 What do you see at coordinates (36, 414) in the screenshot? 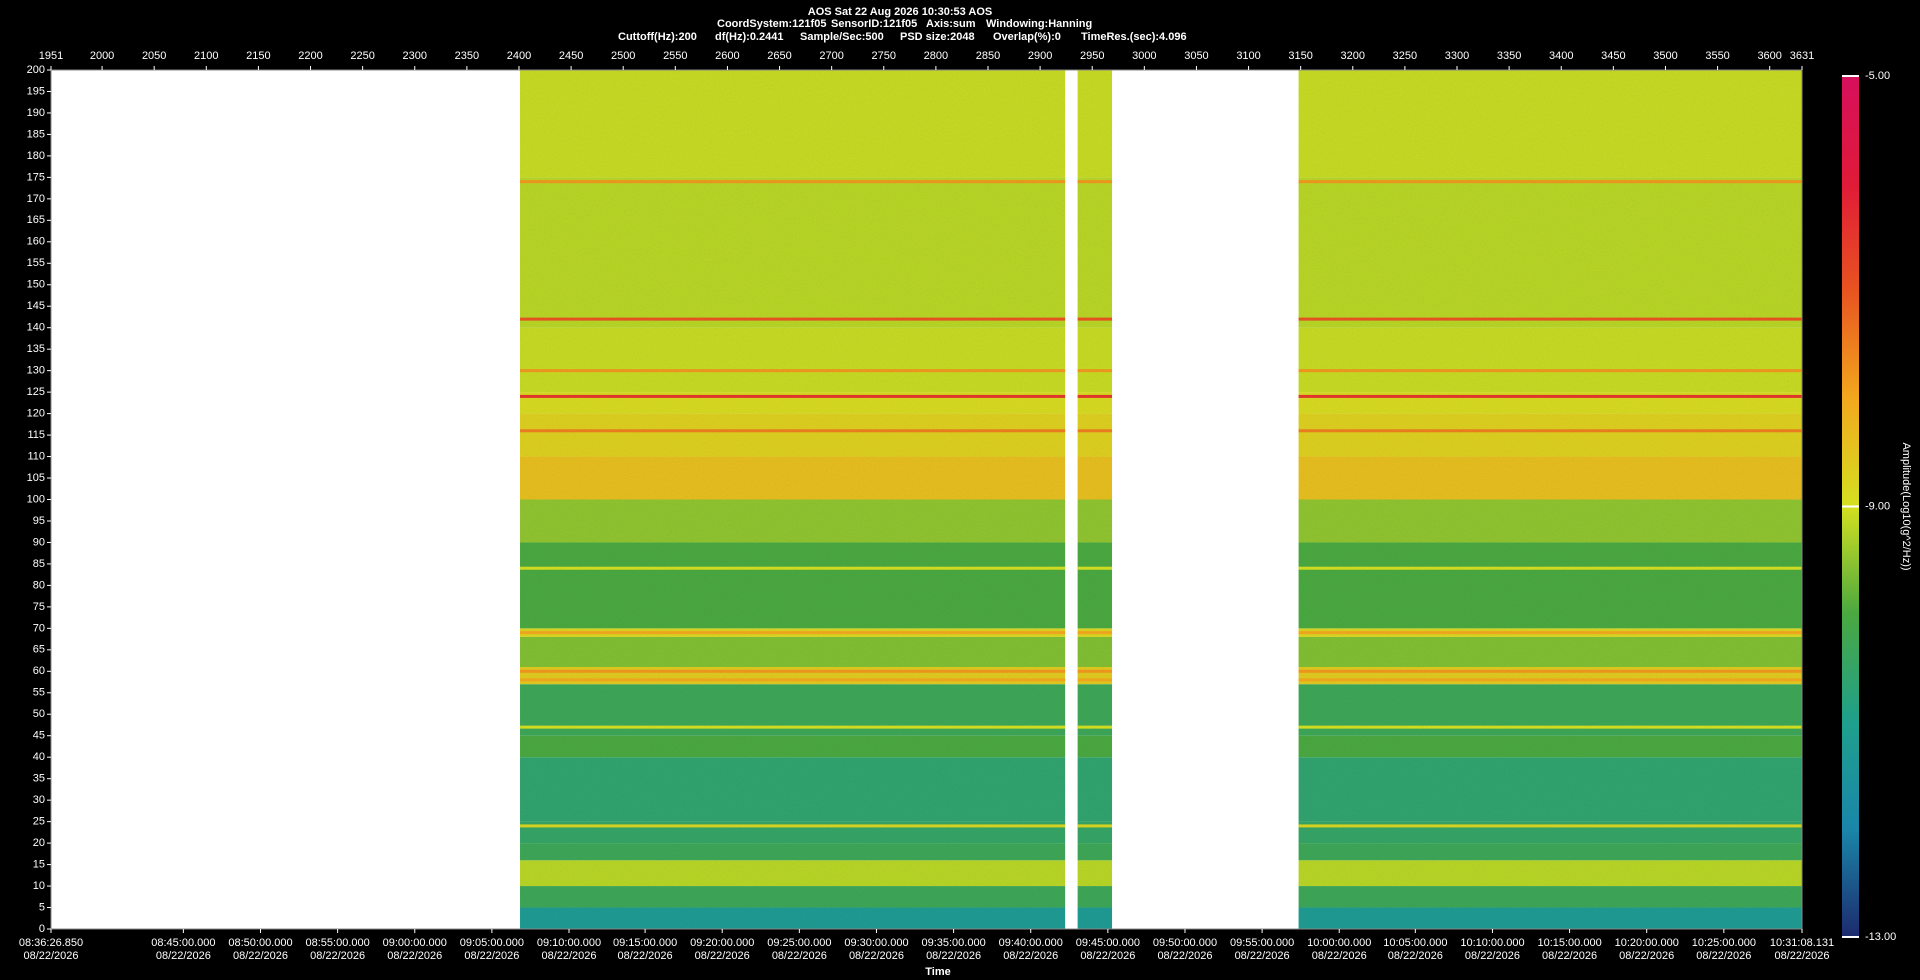
I see `y-tick-label: 120` at bounding box center [36, 414].